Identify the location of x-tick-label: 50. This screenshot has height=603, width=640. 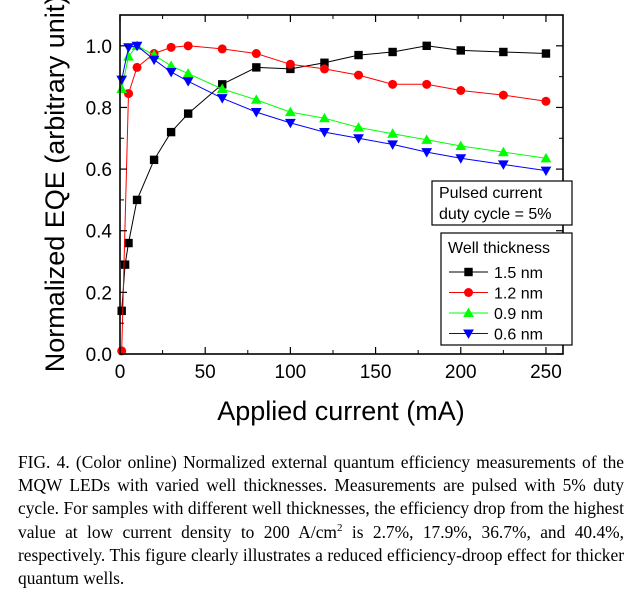
(205, 372).